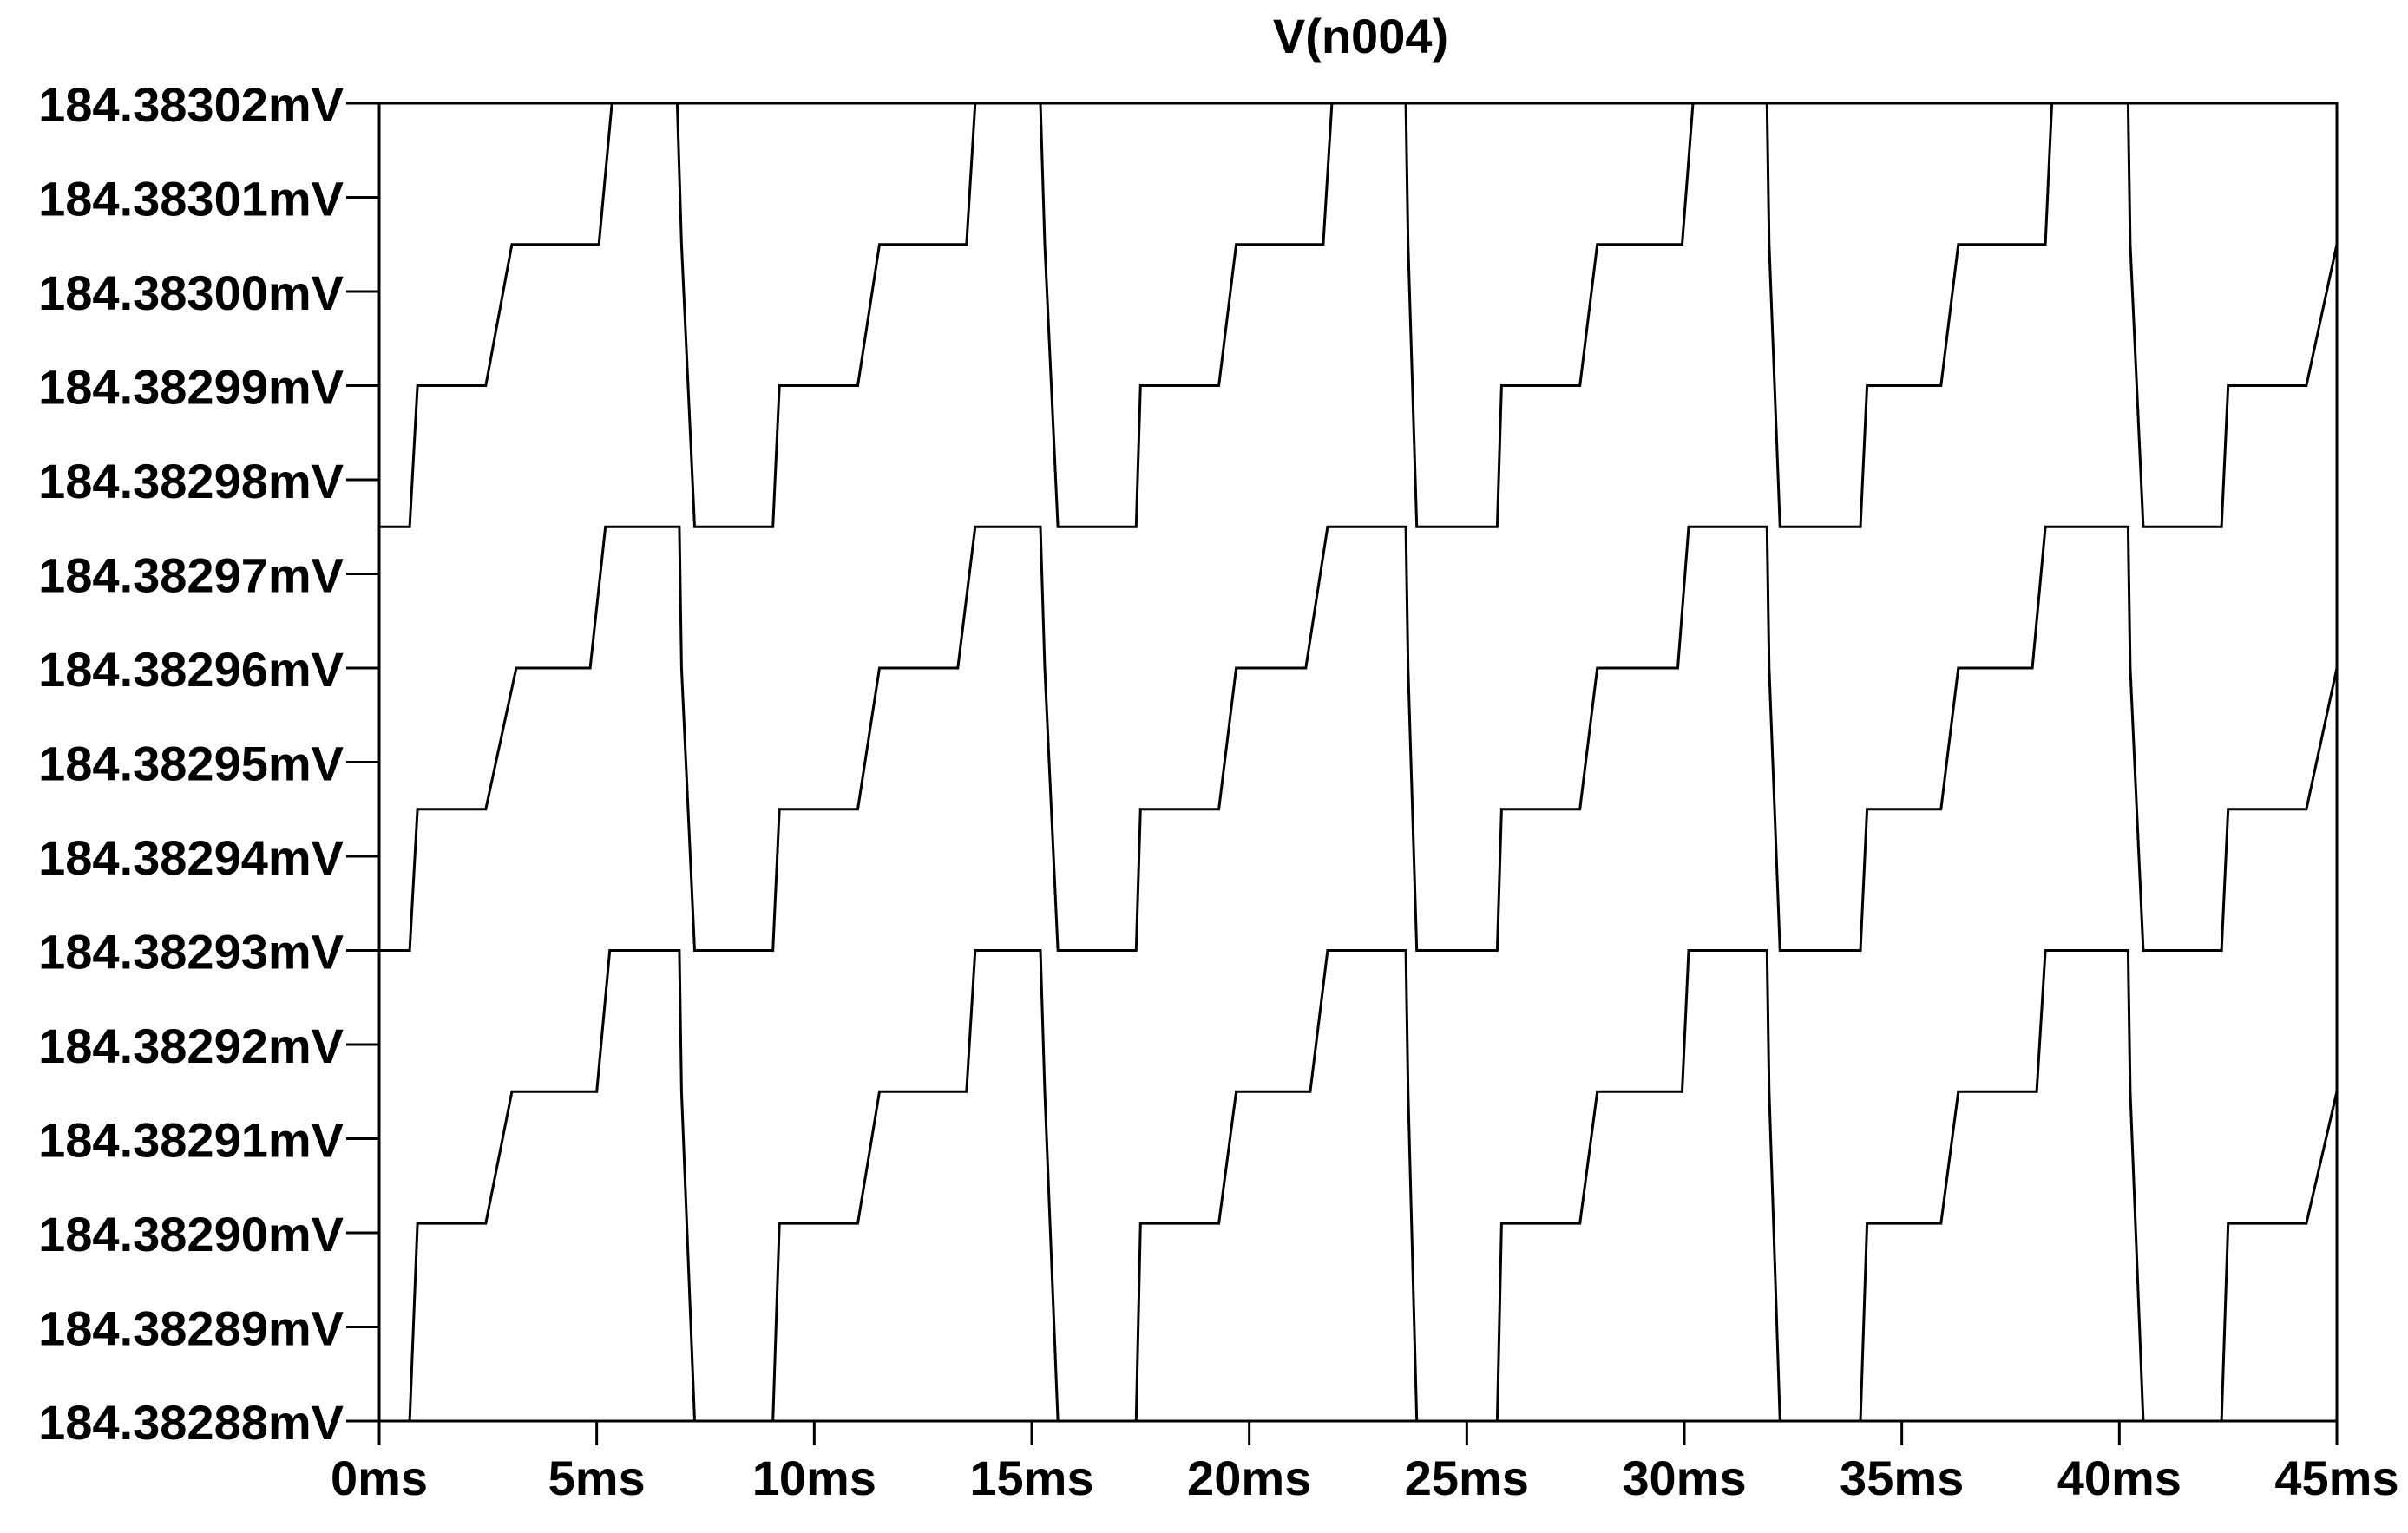 This screenshot has width=2408, height=1533. I want to click on x-tick-label: 25ms, so click(1467, 1478).